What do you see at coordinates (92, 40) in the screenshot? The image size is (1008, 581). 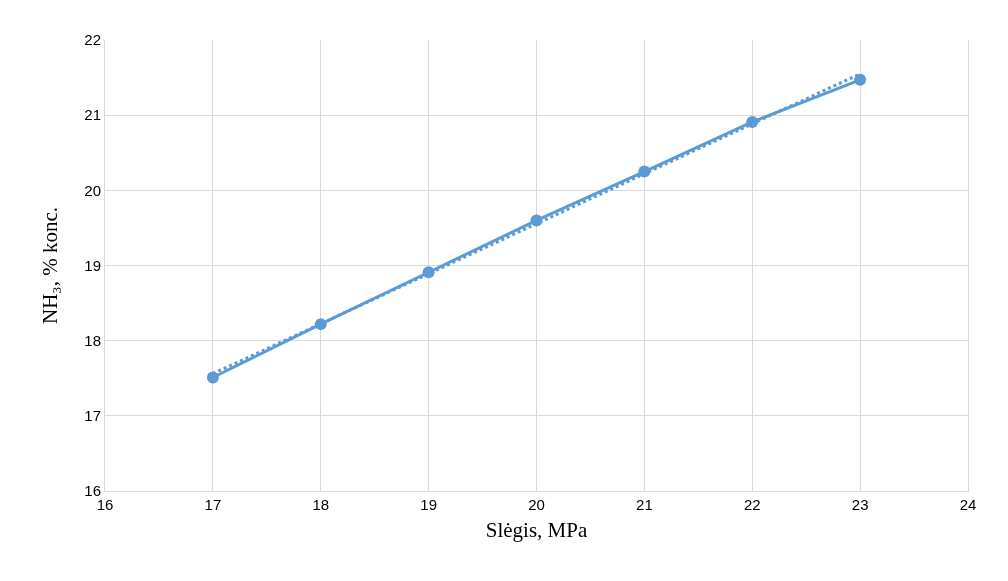 I see `y-tick-label: 22` at bounding box center [92, 40].